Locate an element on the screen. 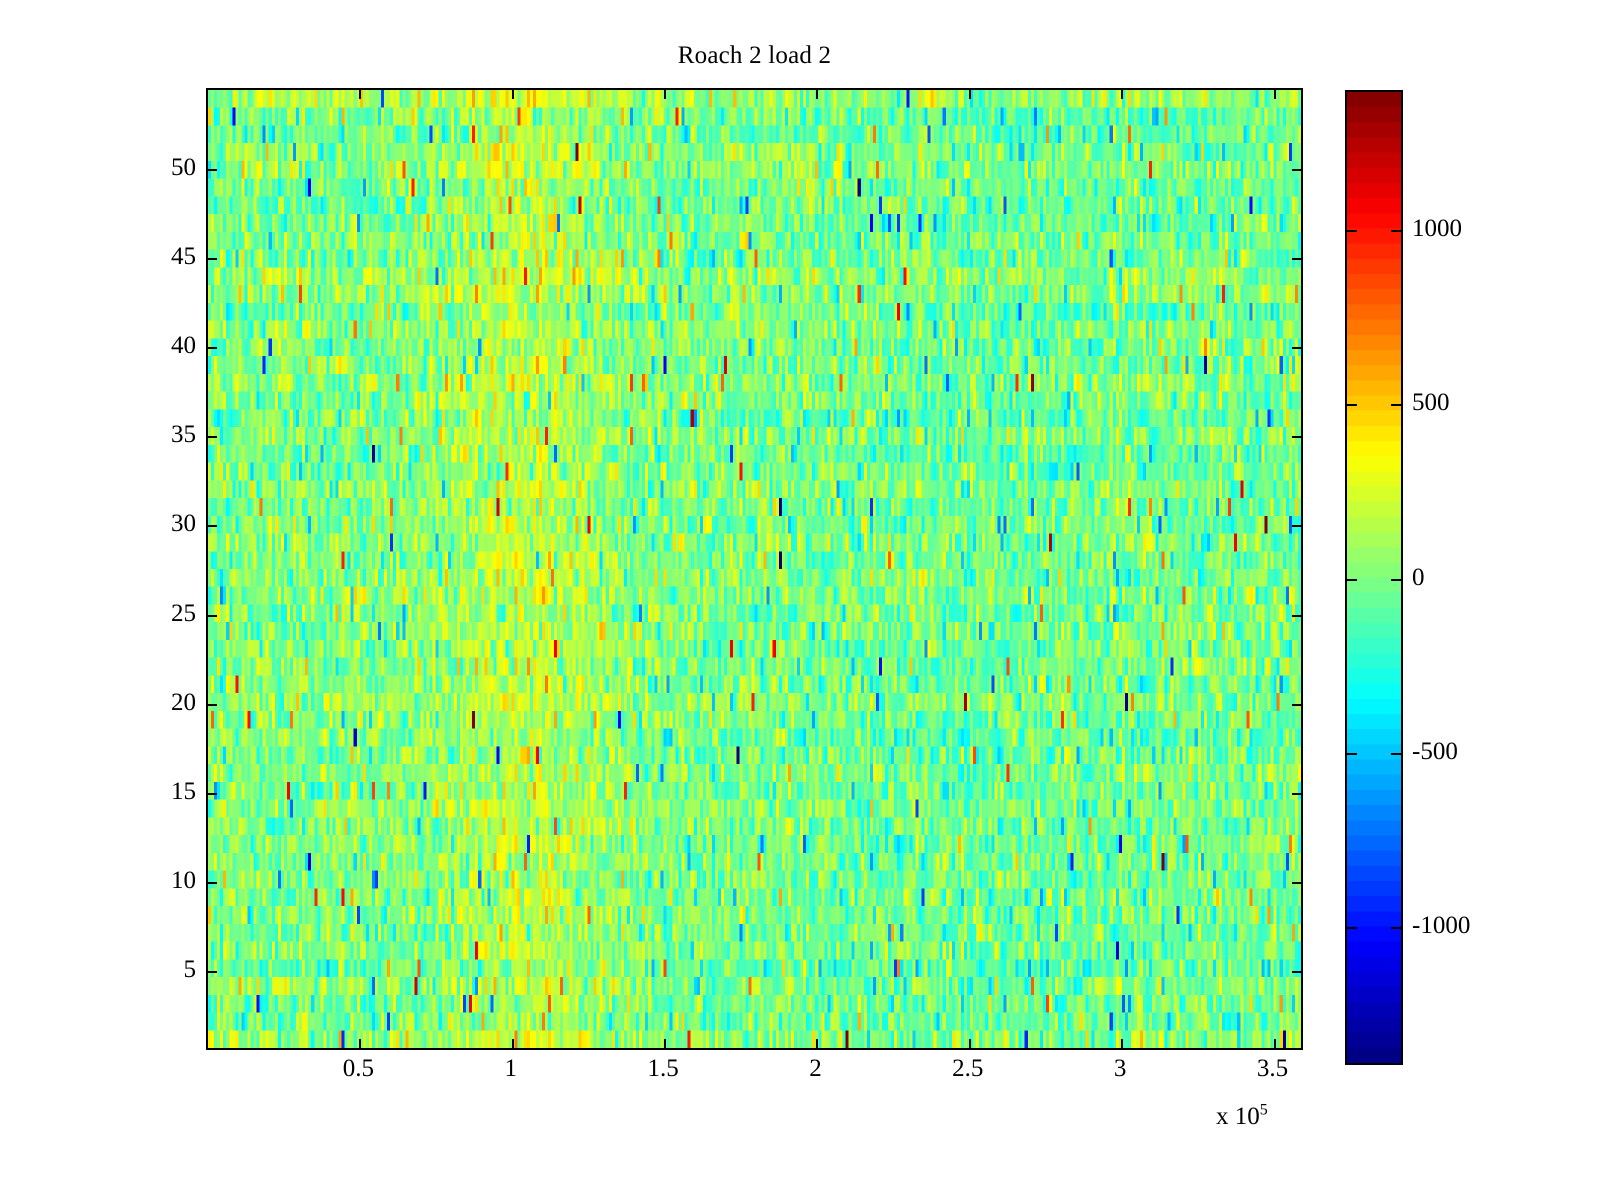 This screenshot has height=1200, width=1600. x-tick-label: 2 is located at coordinates (815, 1068).